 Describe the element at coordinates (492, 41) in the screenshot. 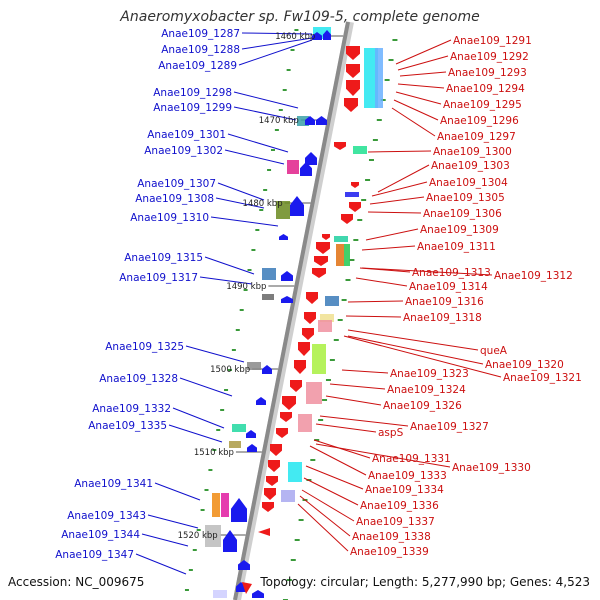

I see `gene-label-right: Anae109_1291` at that location.